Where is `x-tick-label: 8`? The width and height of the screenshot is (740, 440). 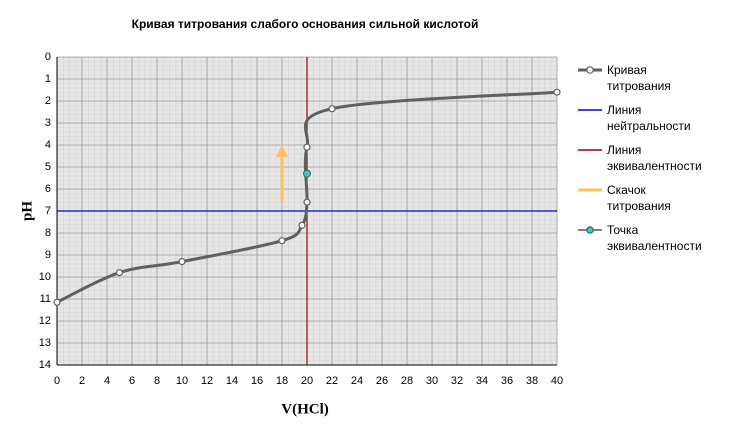
x-tick-label: 8 is located at coordinates (157, 381).